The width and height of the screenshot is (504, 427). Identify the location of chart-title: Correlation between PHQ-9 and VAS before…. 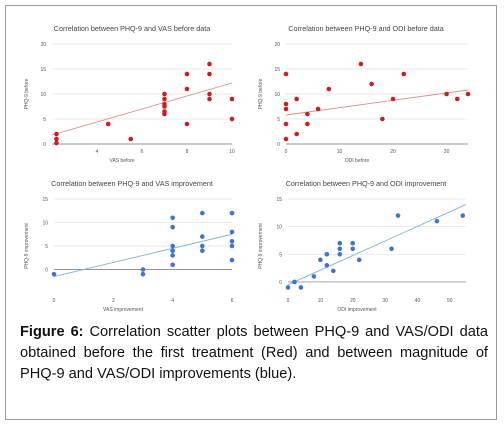
(132, 28).